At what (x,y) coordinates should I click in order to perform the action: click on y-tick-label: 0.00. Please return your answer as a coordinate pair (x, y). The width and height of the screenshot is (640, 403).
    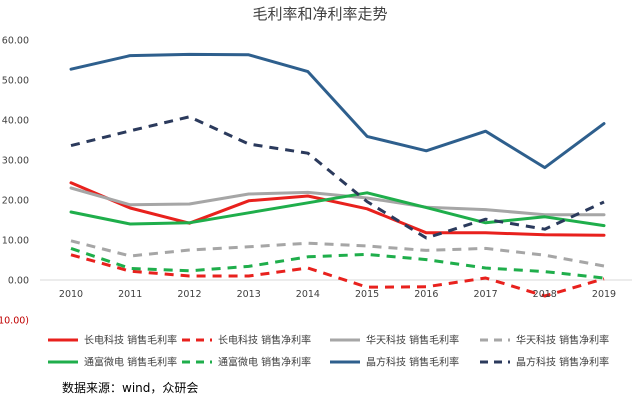
    Looking at the image, I should click on (18, 281).